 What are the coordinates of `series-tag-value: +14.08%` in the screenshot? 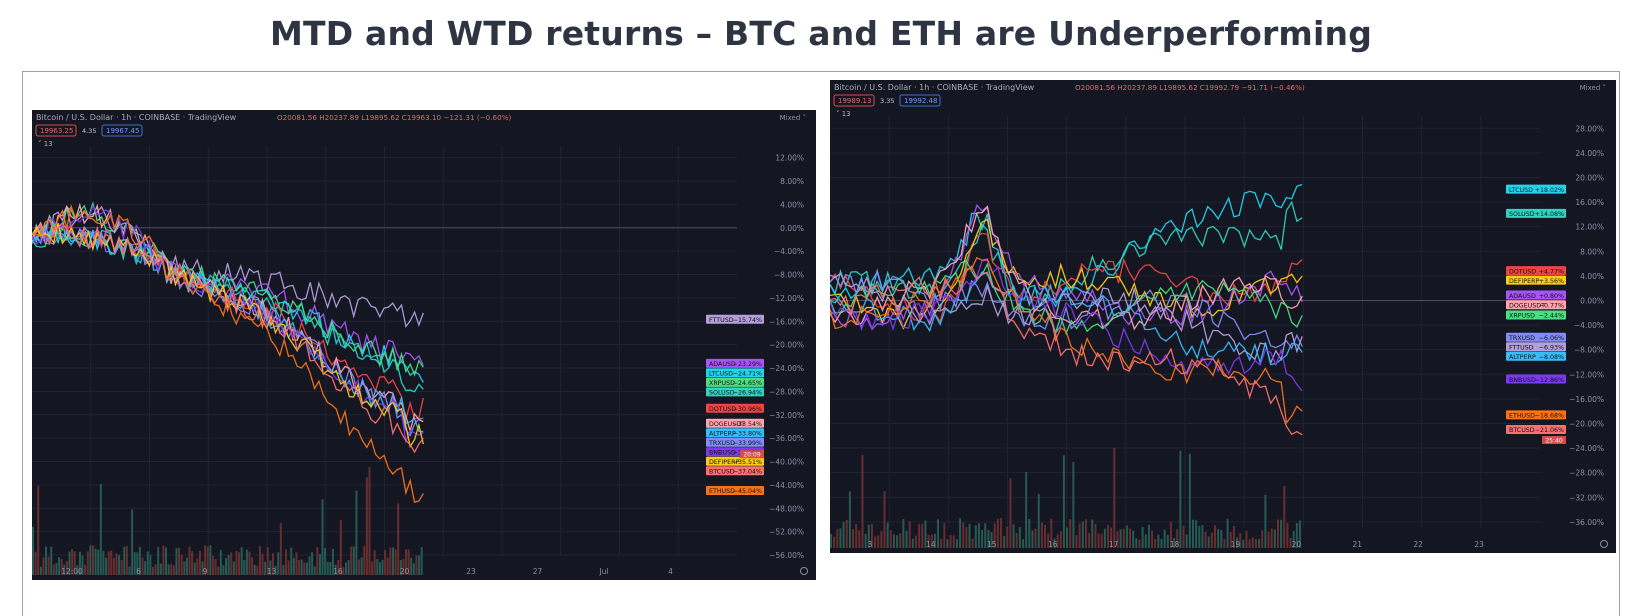 It's located at (1549, 214).